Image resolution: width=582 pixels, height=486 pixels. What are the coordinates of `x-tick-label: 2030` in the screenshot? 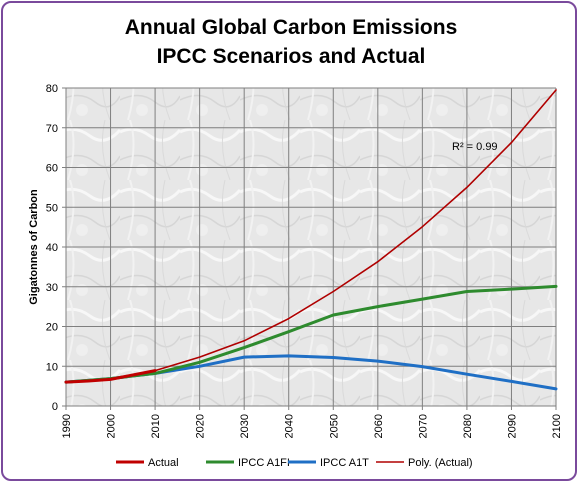 It's located at (245, 426).